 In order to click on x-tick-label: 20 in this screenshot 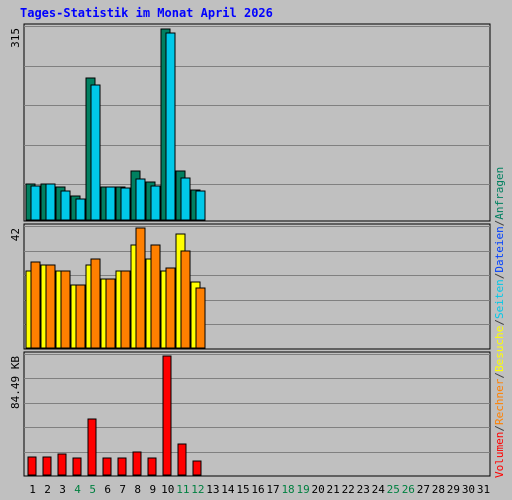, I will do `click(318, 489)`.